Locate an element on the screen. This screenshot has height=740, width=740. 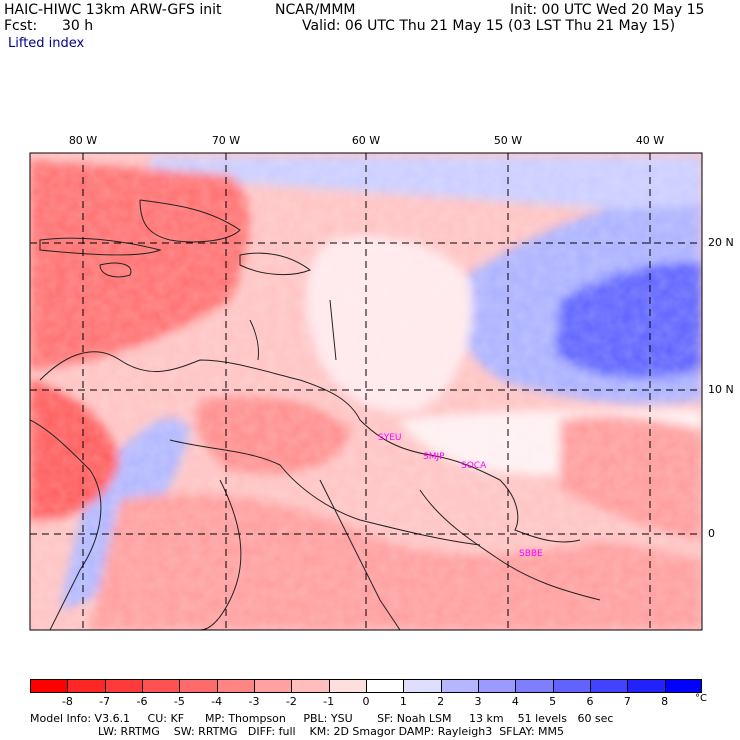
lat-label: 20 N is located at coordinates (721, 242).